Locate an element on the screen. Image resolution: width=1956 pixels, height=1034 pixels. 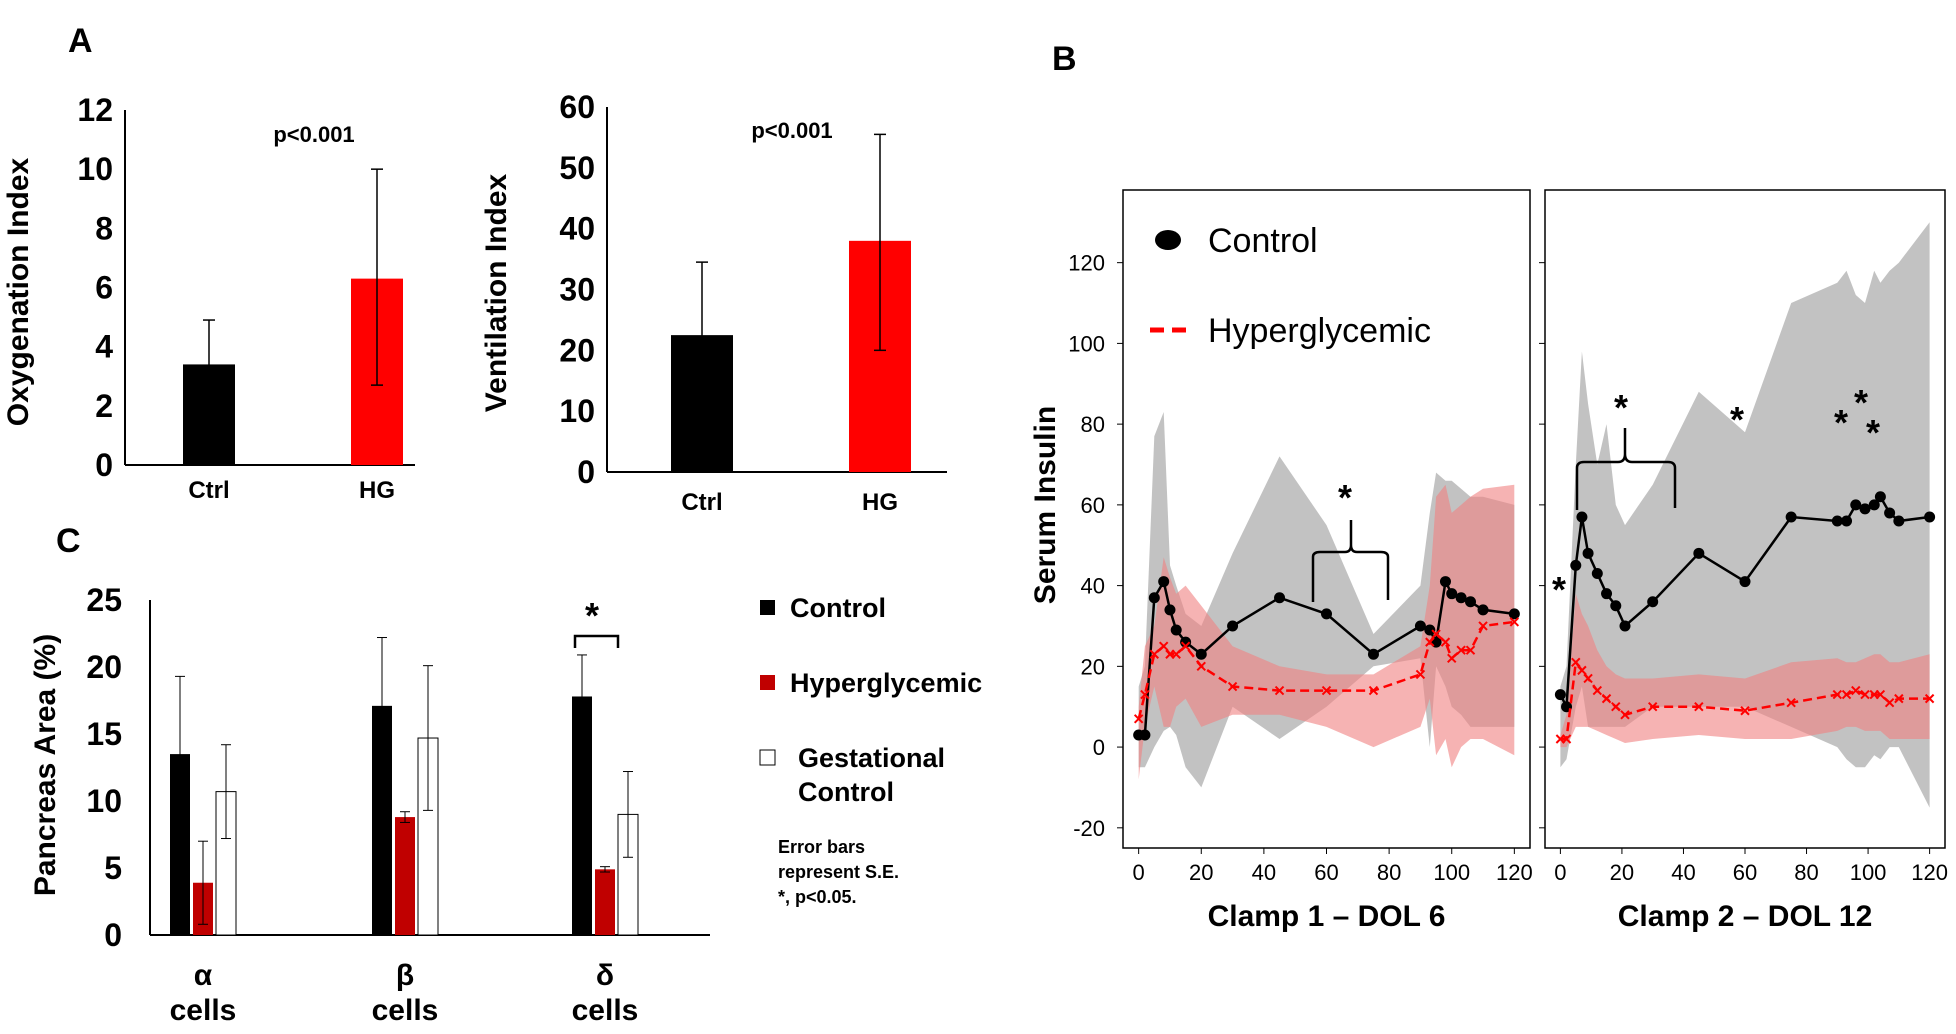
y-tick-label: -20 is located at coordinates (1089, 828).